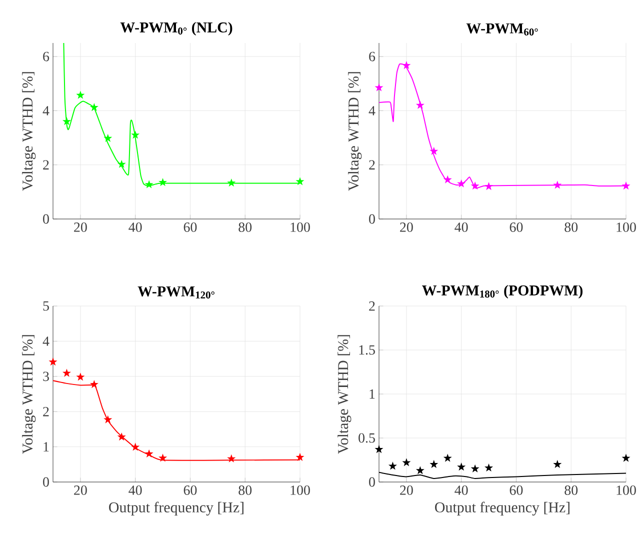  I want to click on y-tick-label: 0.5, so click(366, 438).